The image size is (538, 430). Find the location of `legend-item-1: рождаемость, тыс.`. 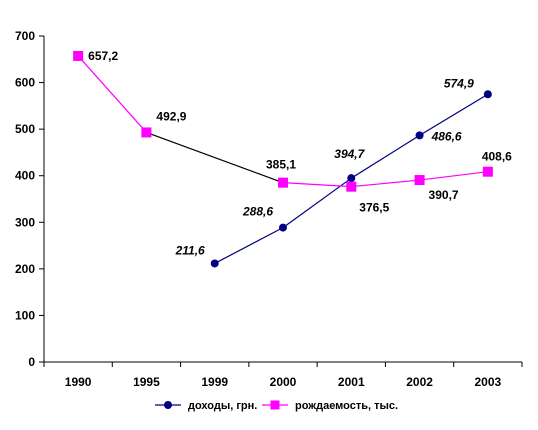

legend-item-1: рождаемость, тыс. is located at coordinates (330, 406).